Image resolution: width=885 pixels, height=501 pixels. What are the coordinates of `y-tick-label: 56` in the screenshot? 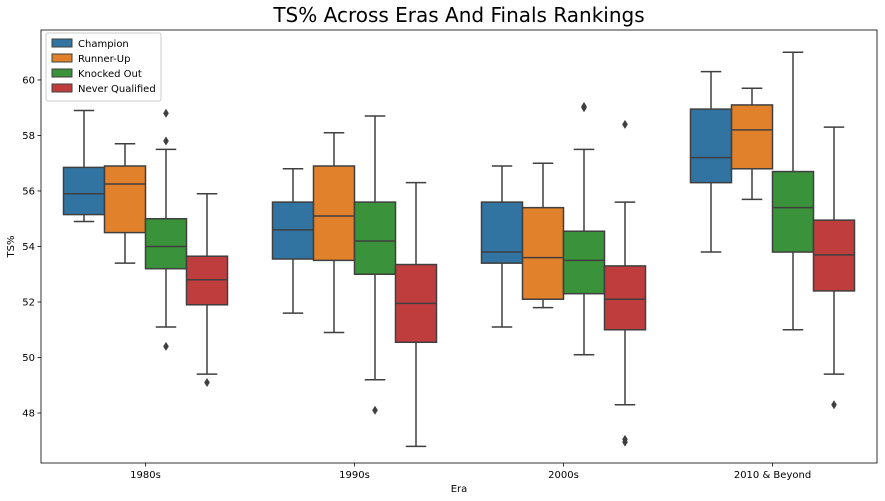 It's located at (28, 191).